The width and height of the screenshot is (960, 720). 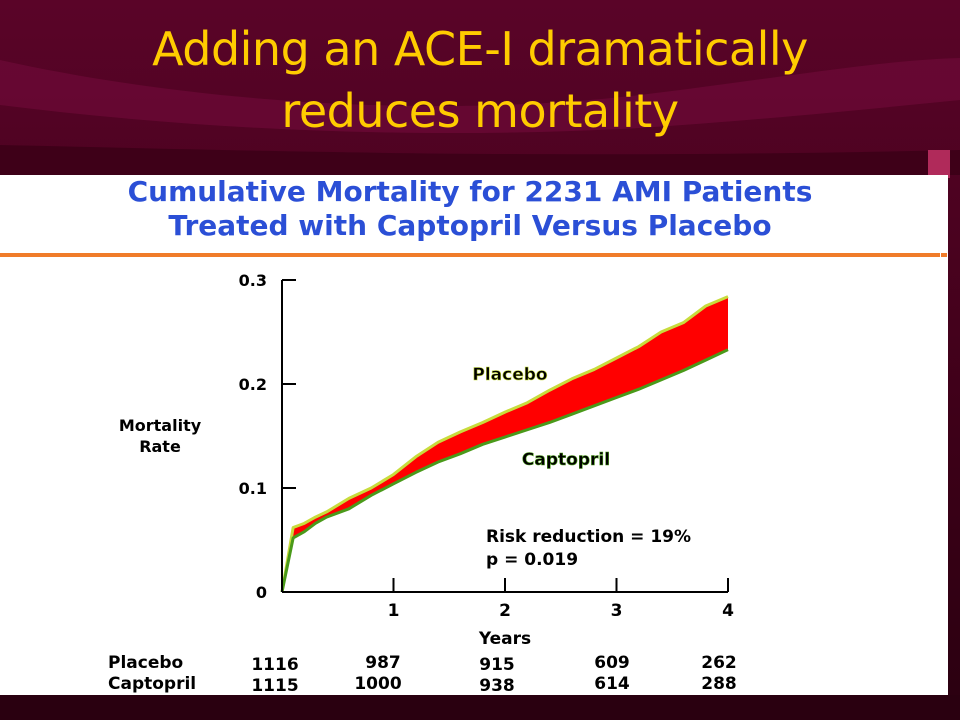 What do you see at coordinates (588, 537) in the screenshot?
I see `annotation-risk-reduction: Risk reduction = 19%` at bounding box center [588, 537].